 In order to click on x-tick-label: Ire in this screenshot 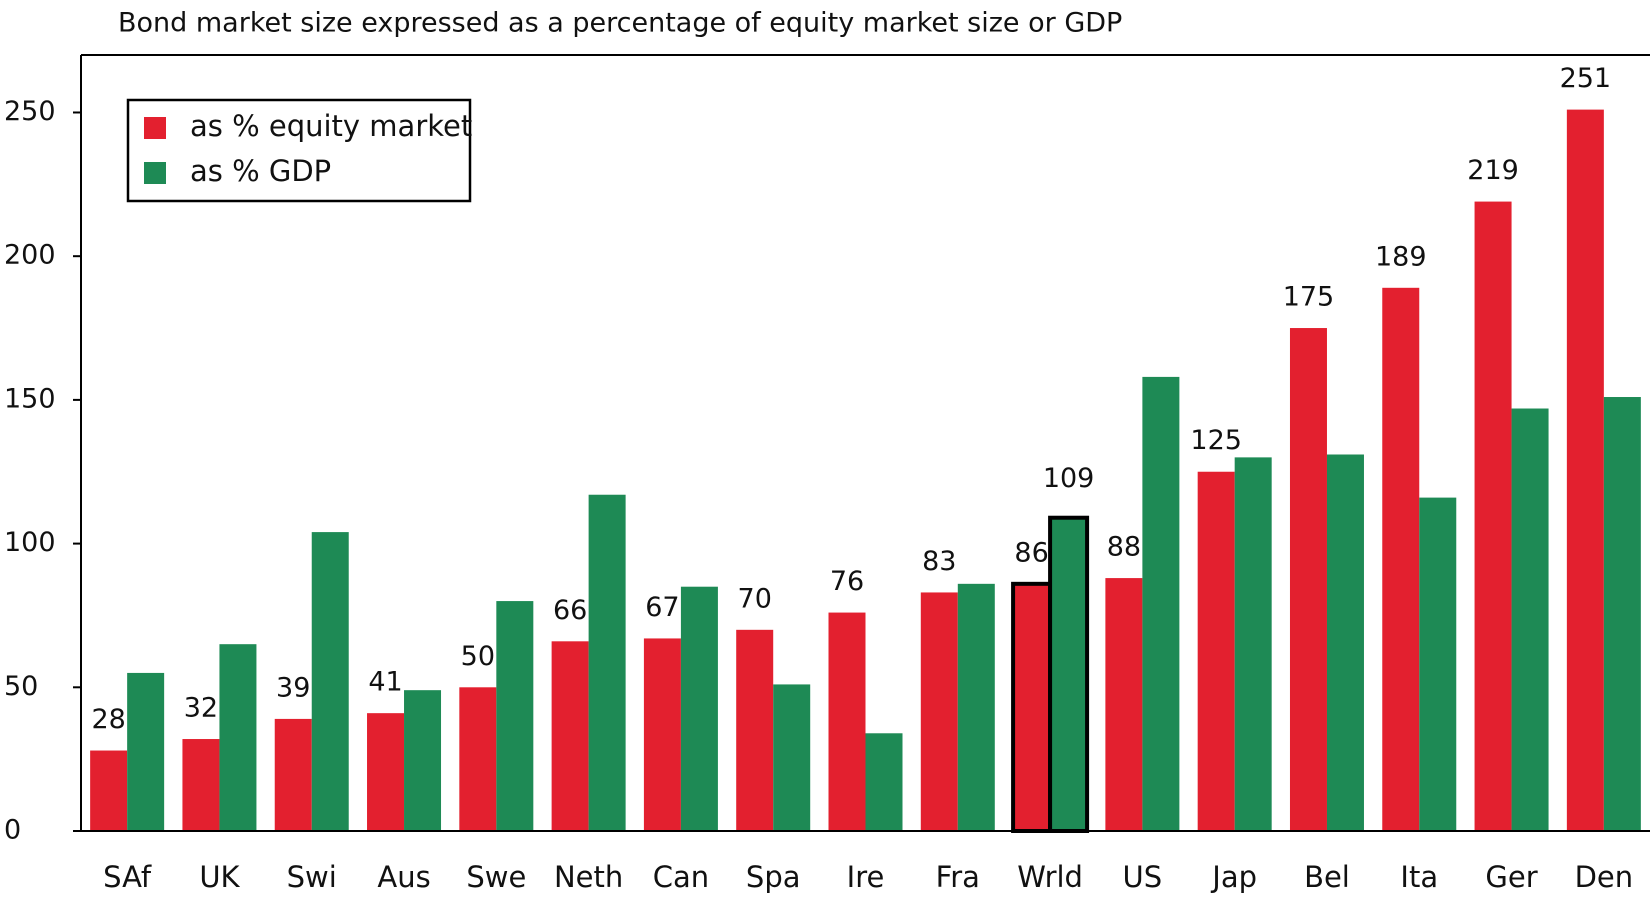, I will do `click(866, 877)`.